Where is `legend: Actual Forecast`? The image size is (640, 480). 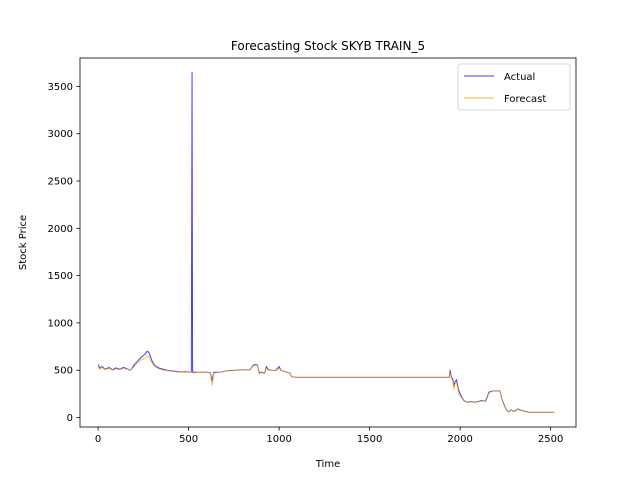
legend: Actual Forecast is located at coordinates (514, 87).